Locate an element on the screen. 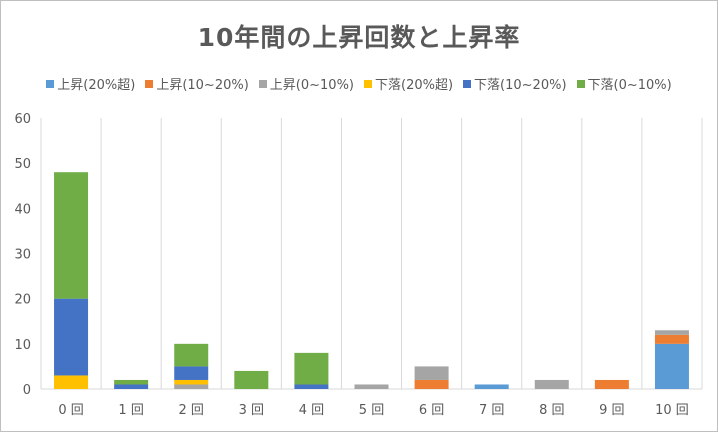  legend-item: 上昇(20%超) is located at coordinates (90, 83).